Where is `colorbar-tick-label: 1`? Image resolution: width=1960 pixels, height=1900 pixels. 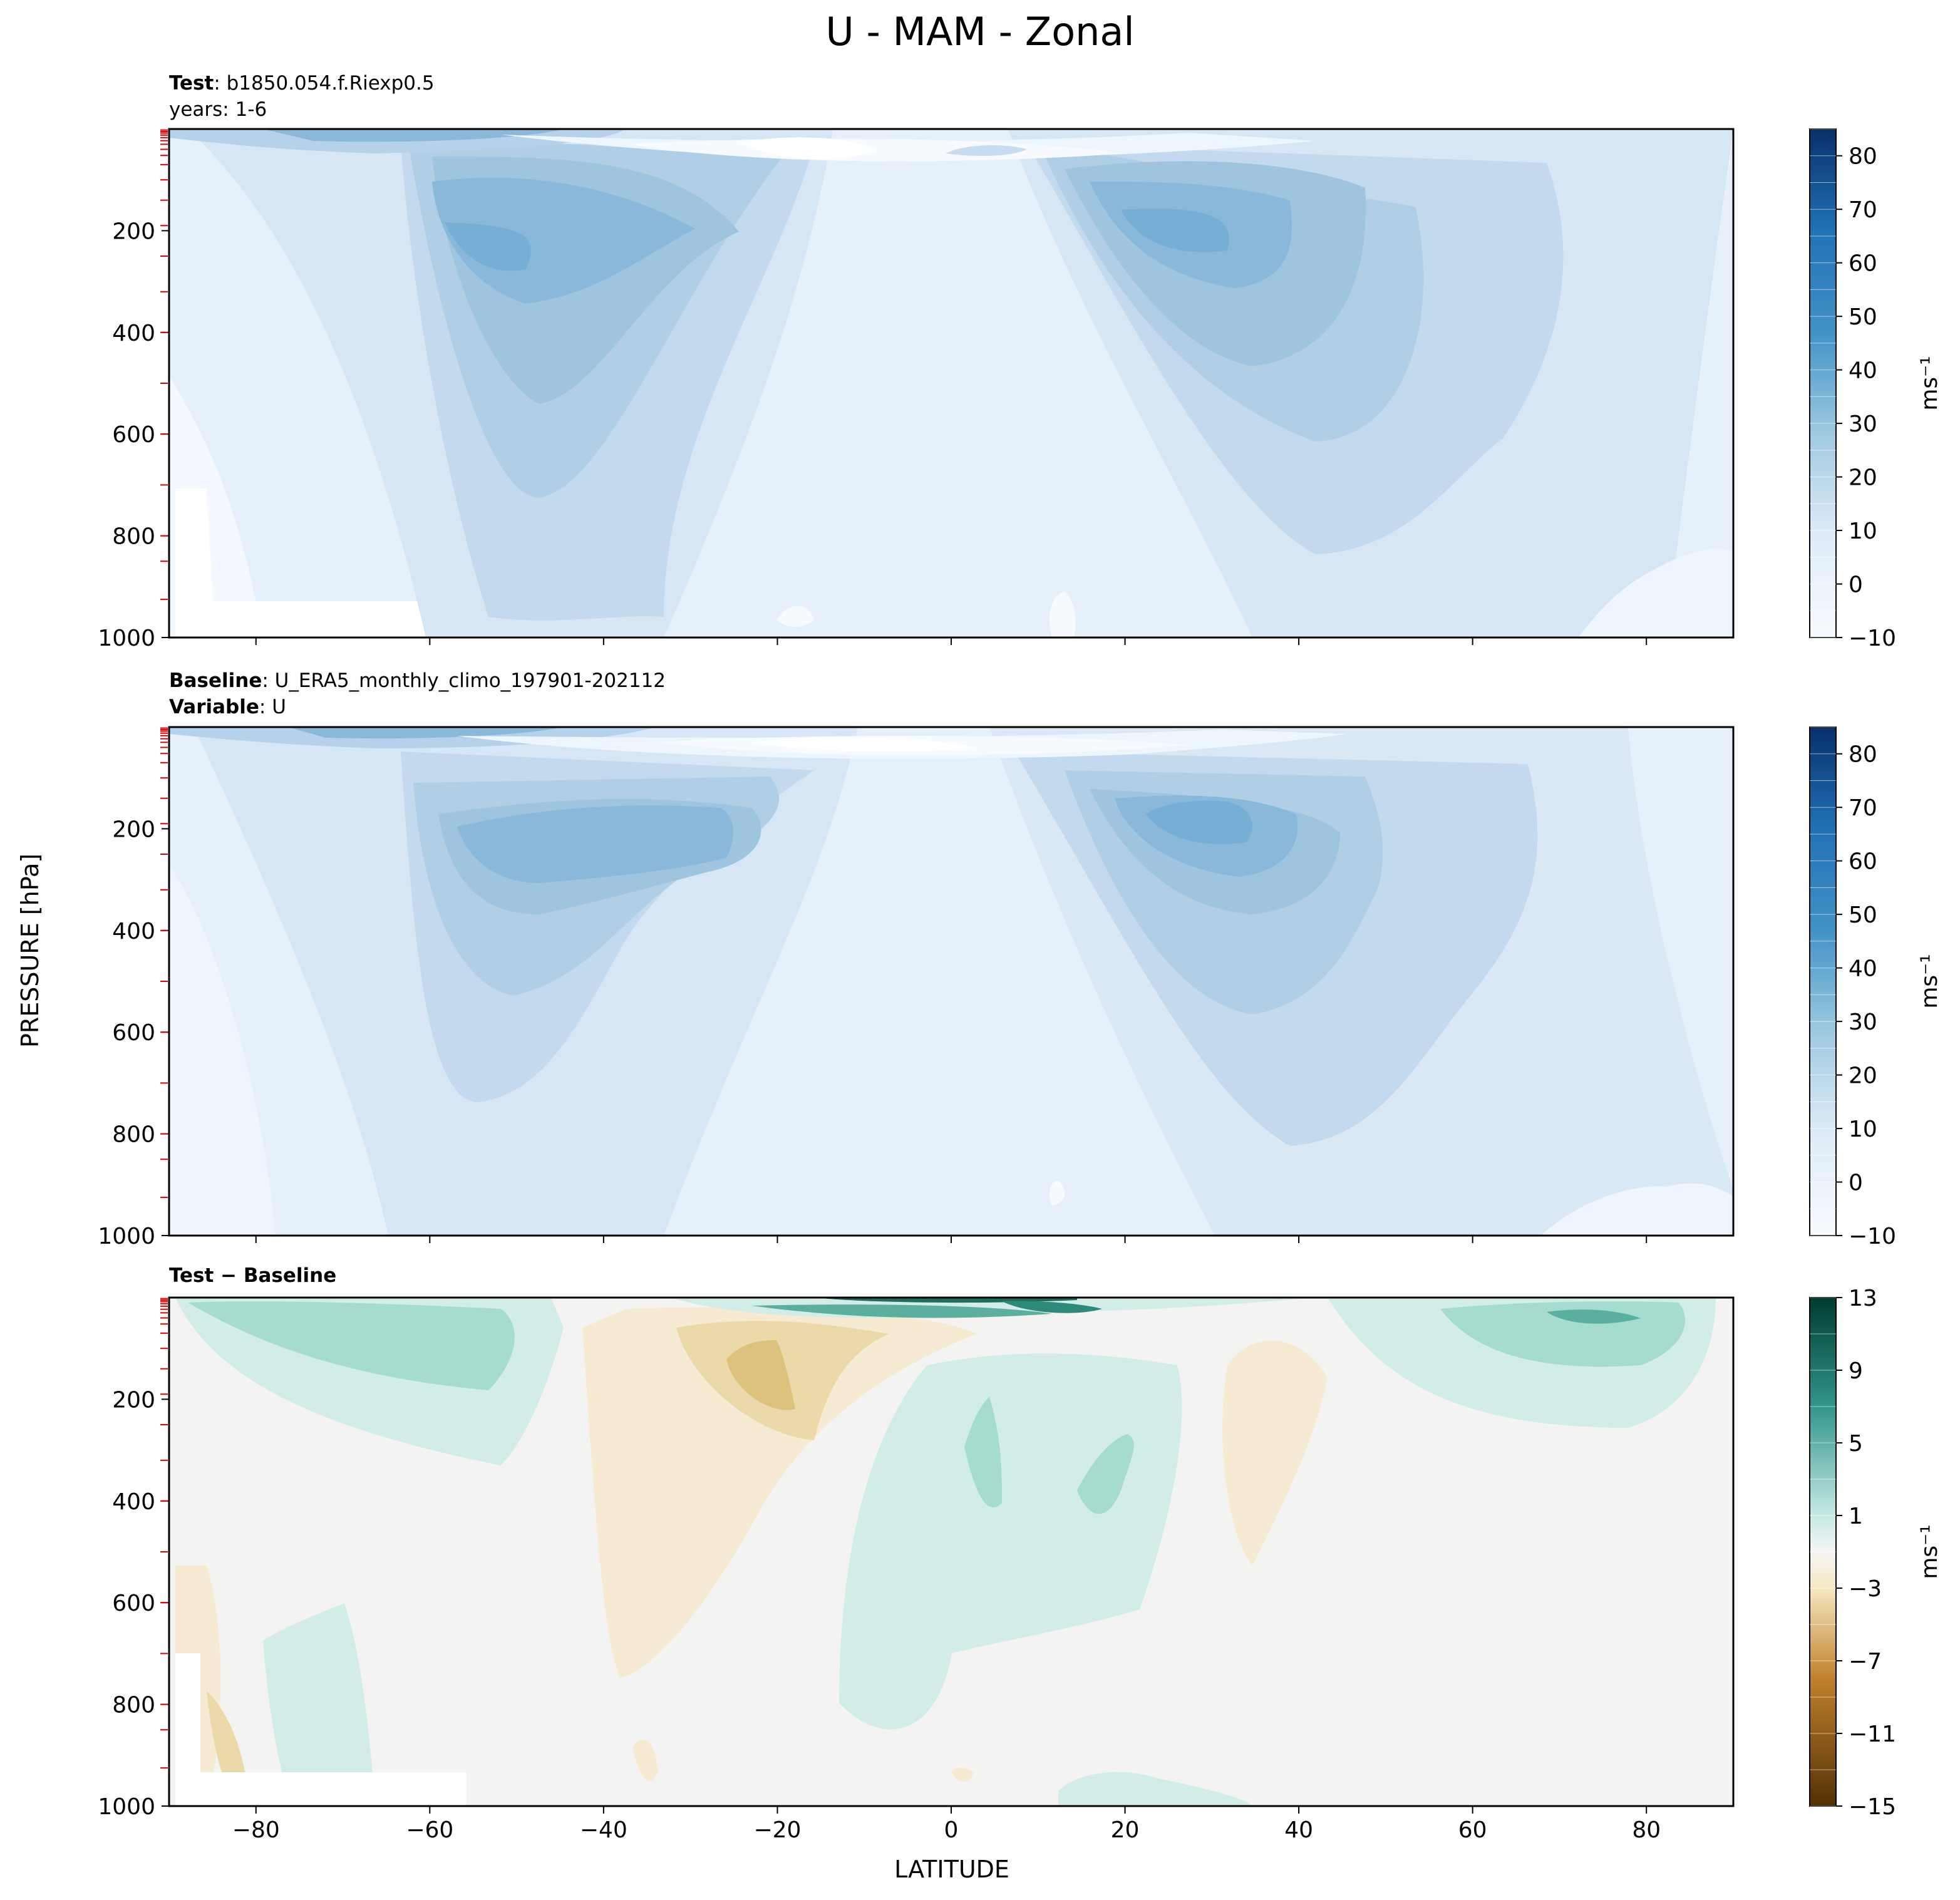
colorbar-tick-label: 1 is located at coordinates (1856, 1516).